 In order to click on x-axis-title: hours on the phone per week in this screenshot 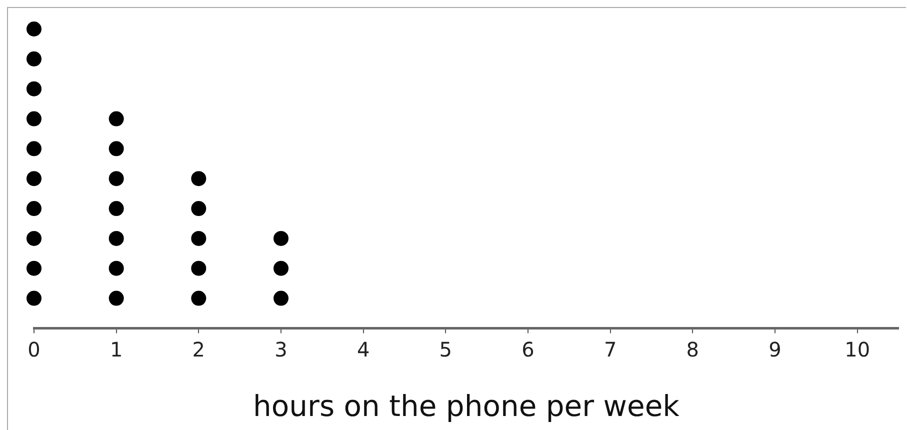, I will do `click(466, 406)`.